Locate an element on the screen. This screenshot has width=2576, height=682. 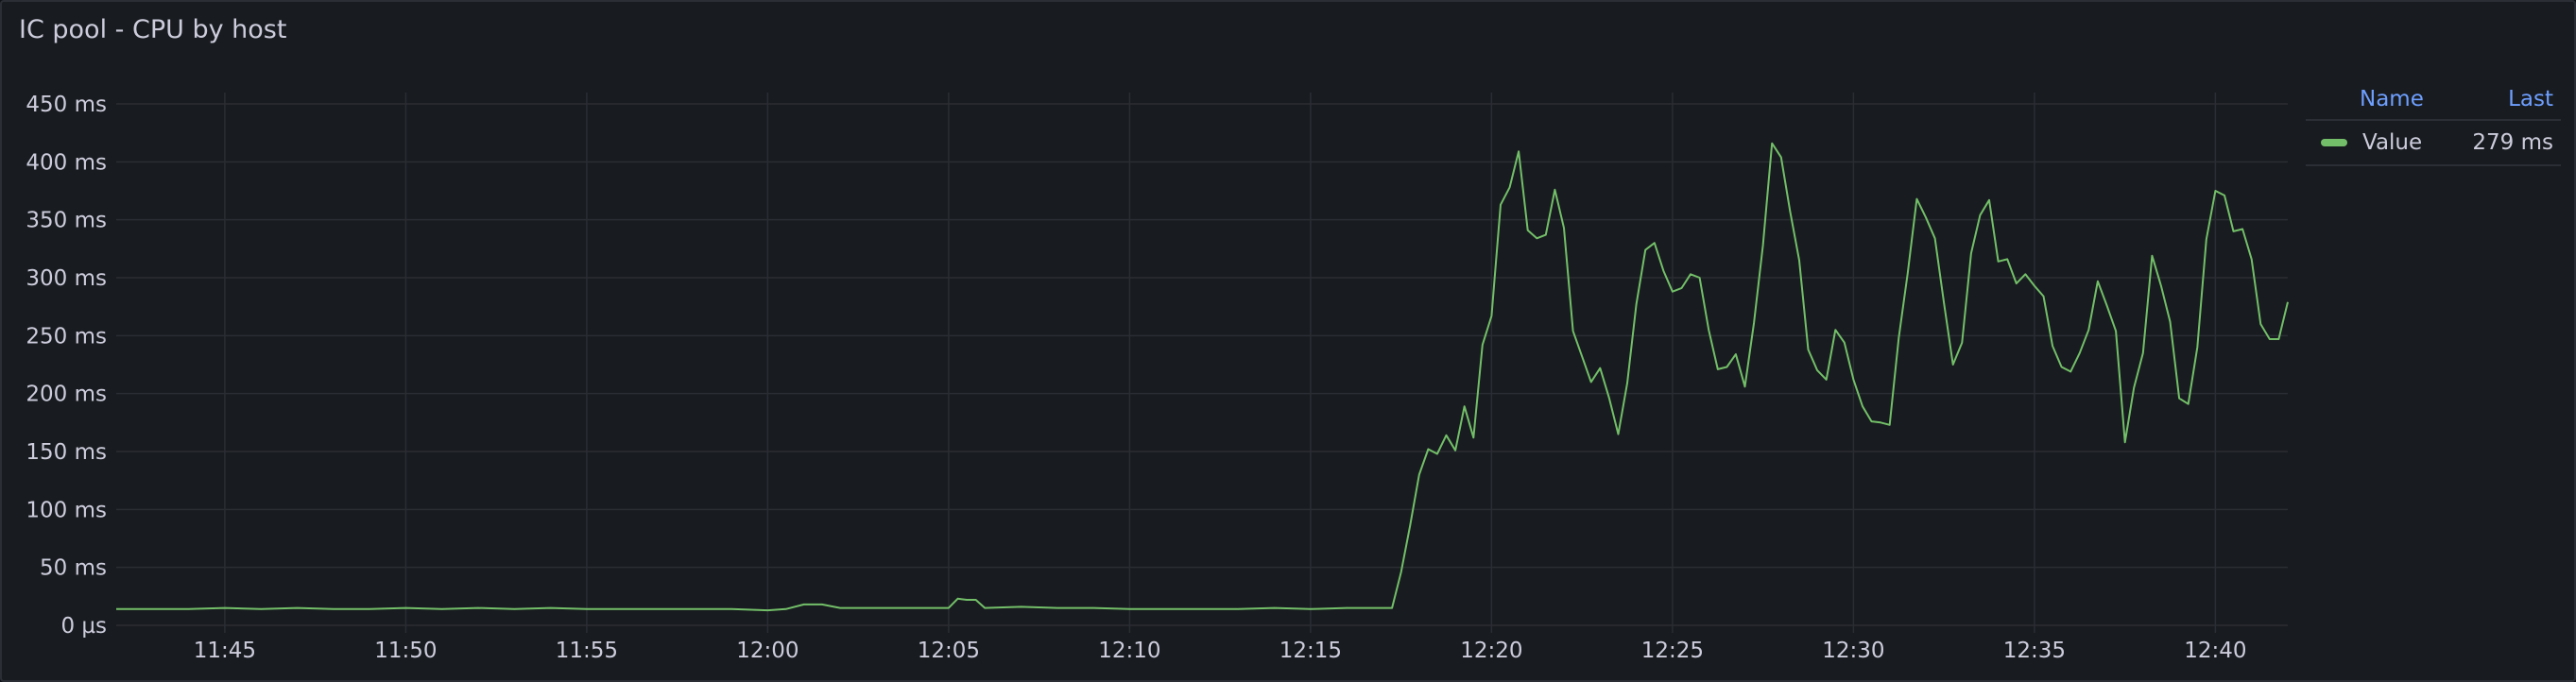
x-tick-label: 12:05 is located at coordinates (949, 651).